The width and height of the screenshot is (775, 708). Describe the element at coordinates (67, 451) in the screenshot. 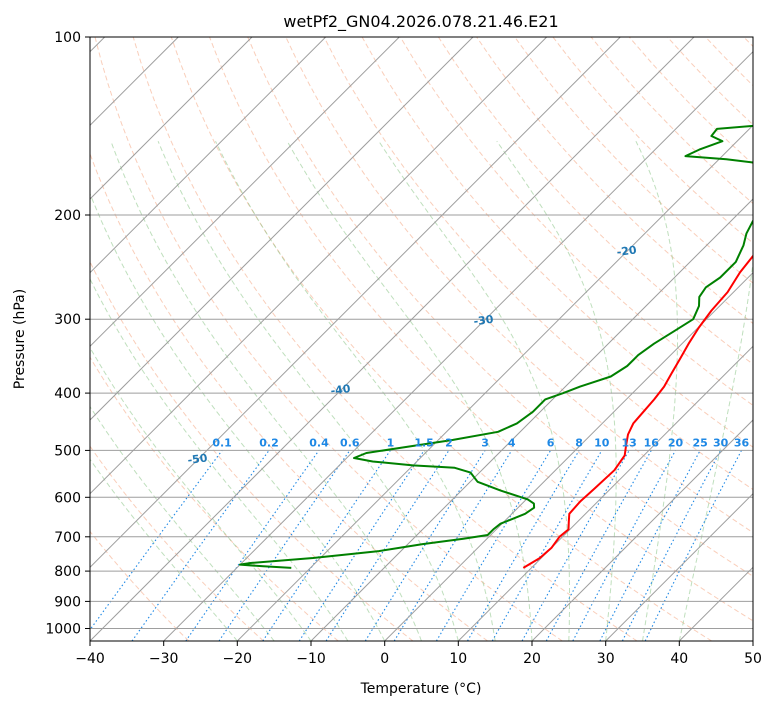

I see `y-tick-label: 500` at that location.